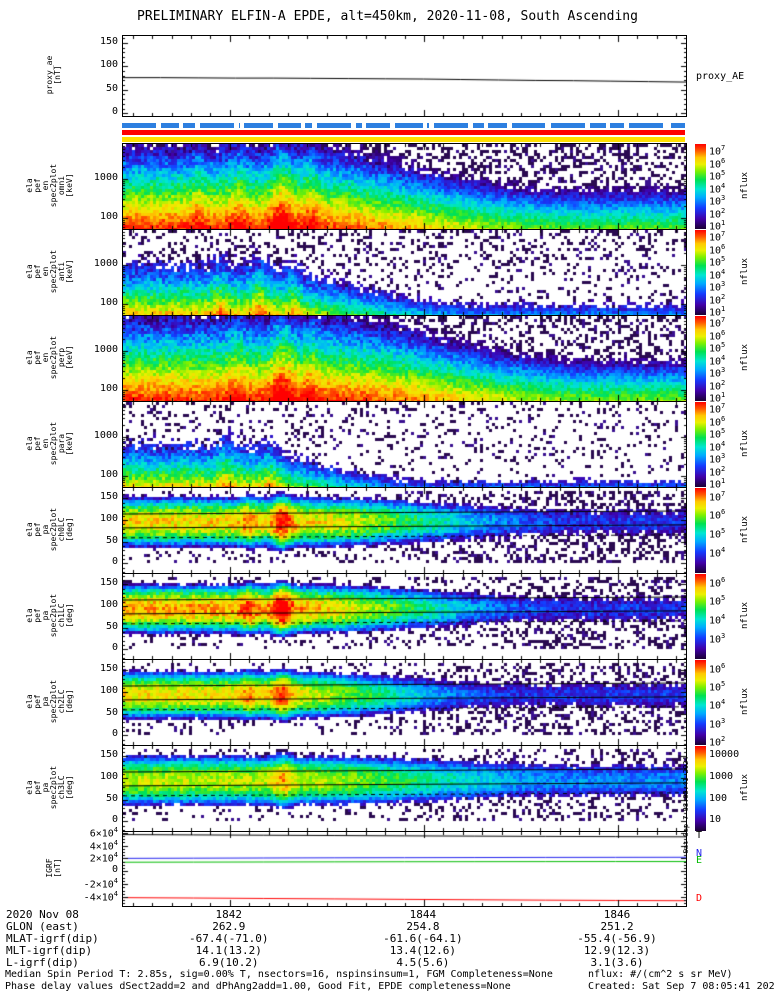 Image resolution: width=775 pixels, height=1000 pixels. I want to click on bottom-row-value: 1842, so click(229, 914).